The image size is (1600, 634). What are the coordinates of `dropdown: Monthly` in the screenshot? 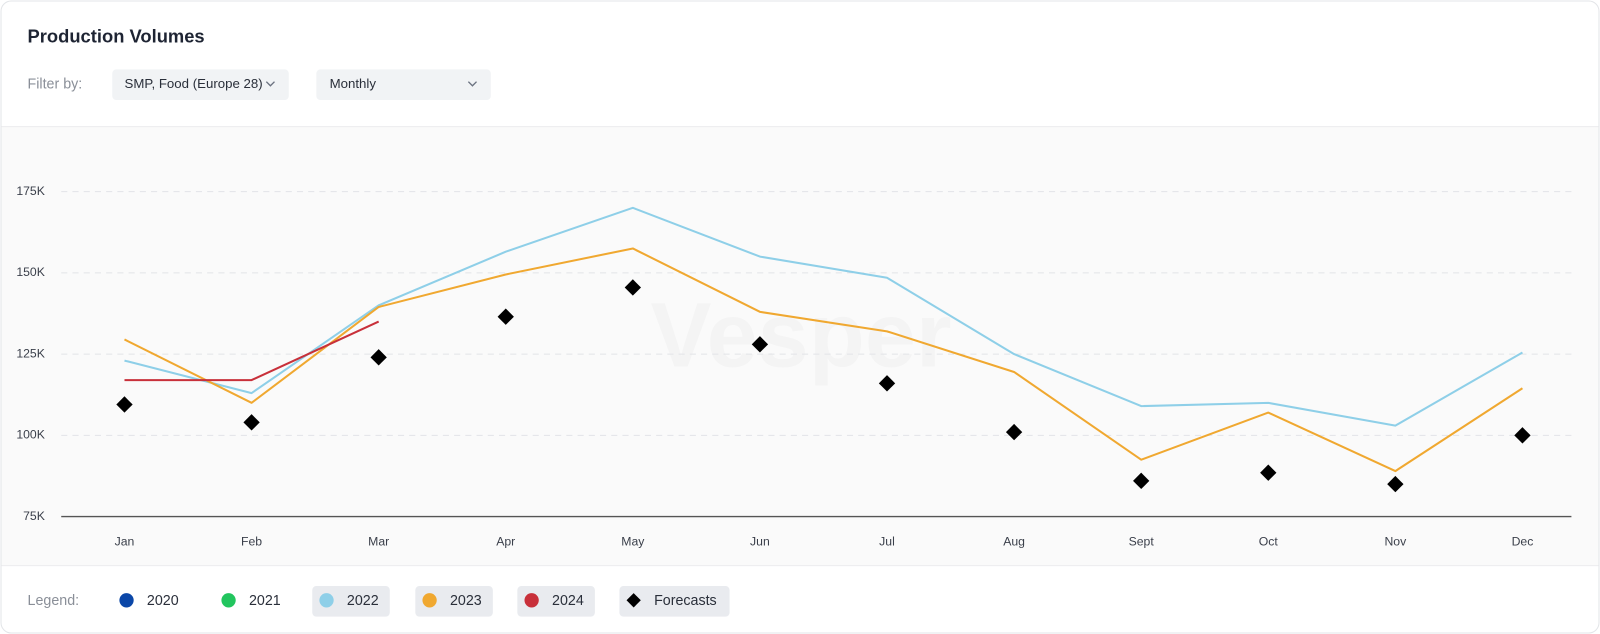 It's located at (403, 85).